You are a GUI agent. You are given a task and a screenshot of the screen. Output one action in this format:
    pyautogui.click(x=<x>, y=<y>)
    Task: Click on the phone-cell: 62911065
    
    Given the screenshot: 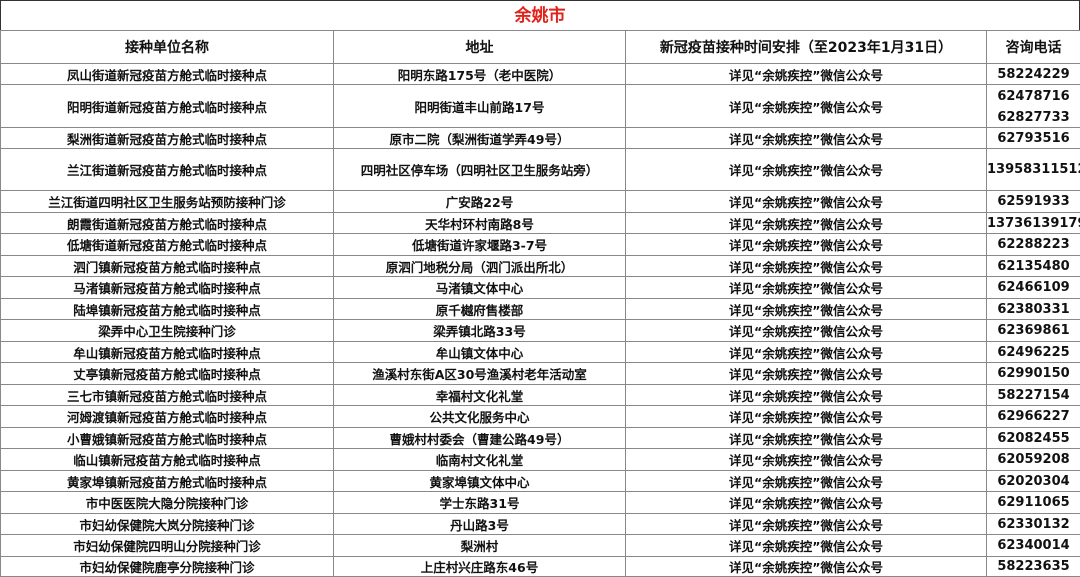 What is the action you would take?
    pyautogui.click(x=1033, y=503)
    